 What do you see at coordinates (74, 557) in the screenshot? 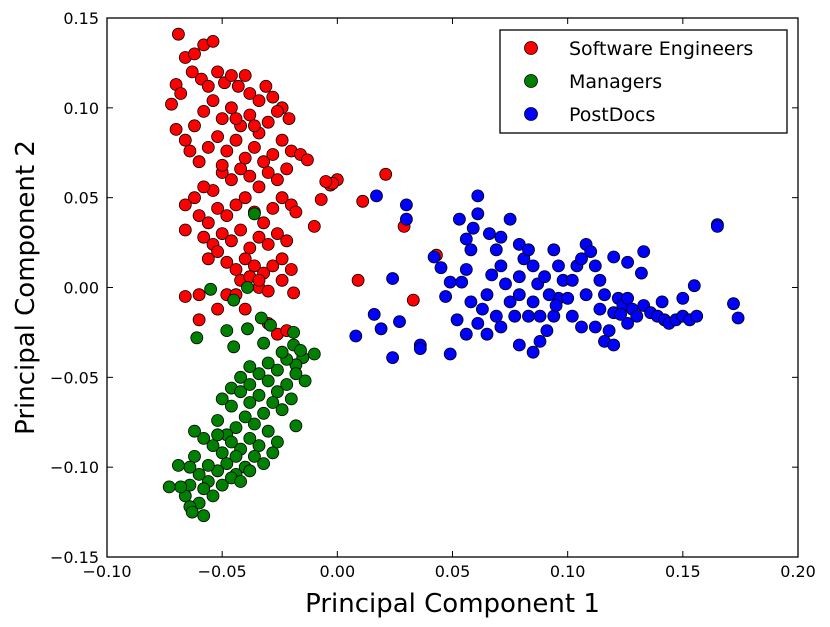
I see `y-tick-label: −0.15` at bounding box center [74, 557].